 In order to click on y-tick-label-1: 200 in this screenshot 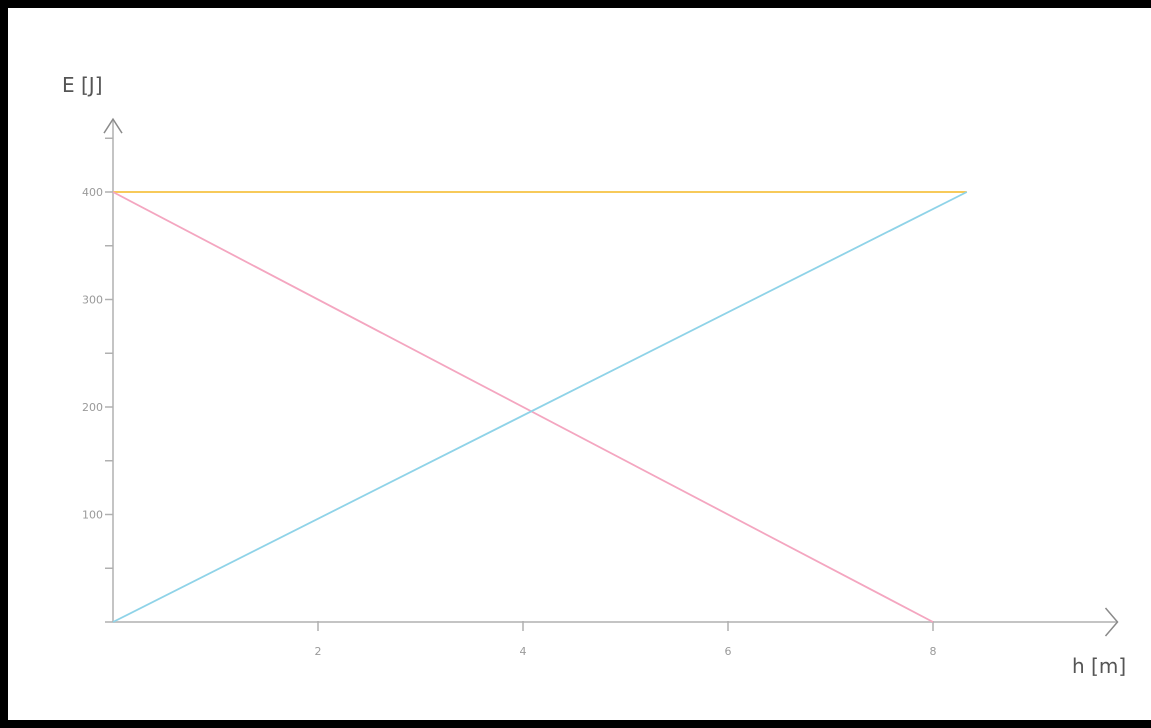, I will do `click(92, 407)`.